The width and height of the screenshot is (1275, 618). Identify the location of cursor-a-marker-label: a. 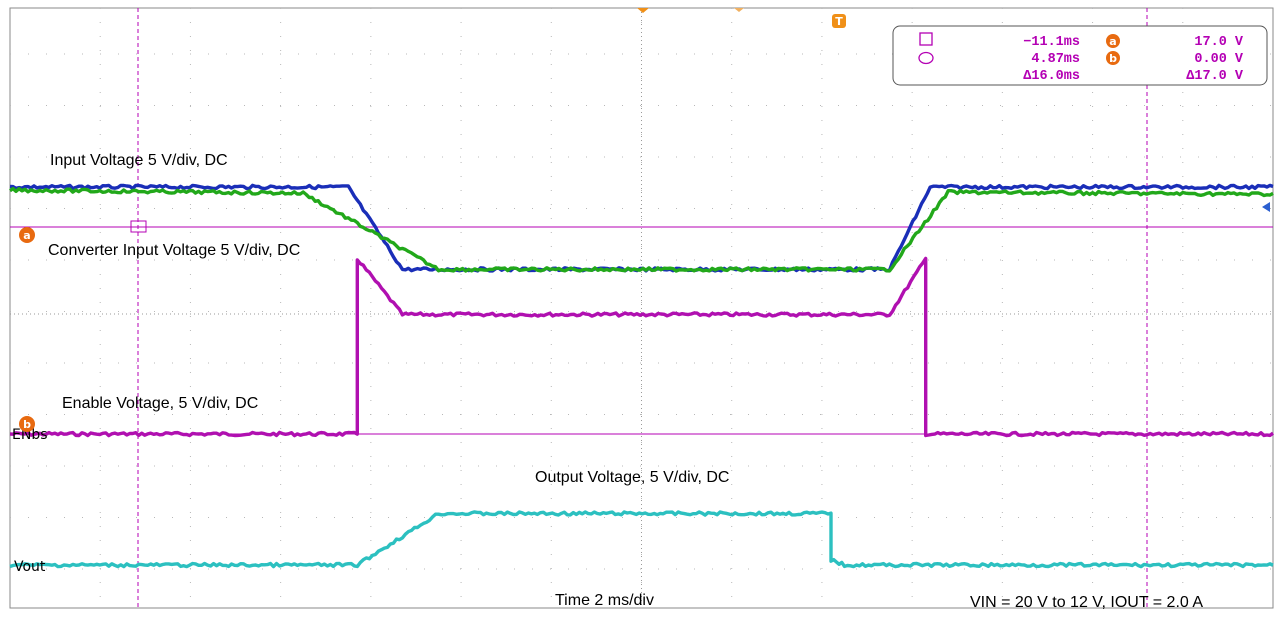
(26, 235).